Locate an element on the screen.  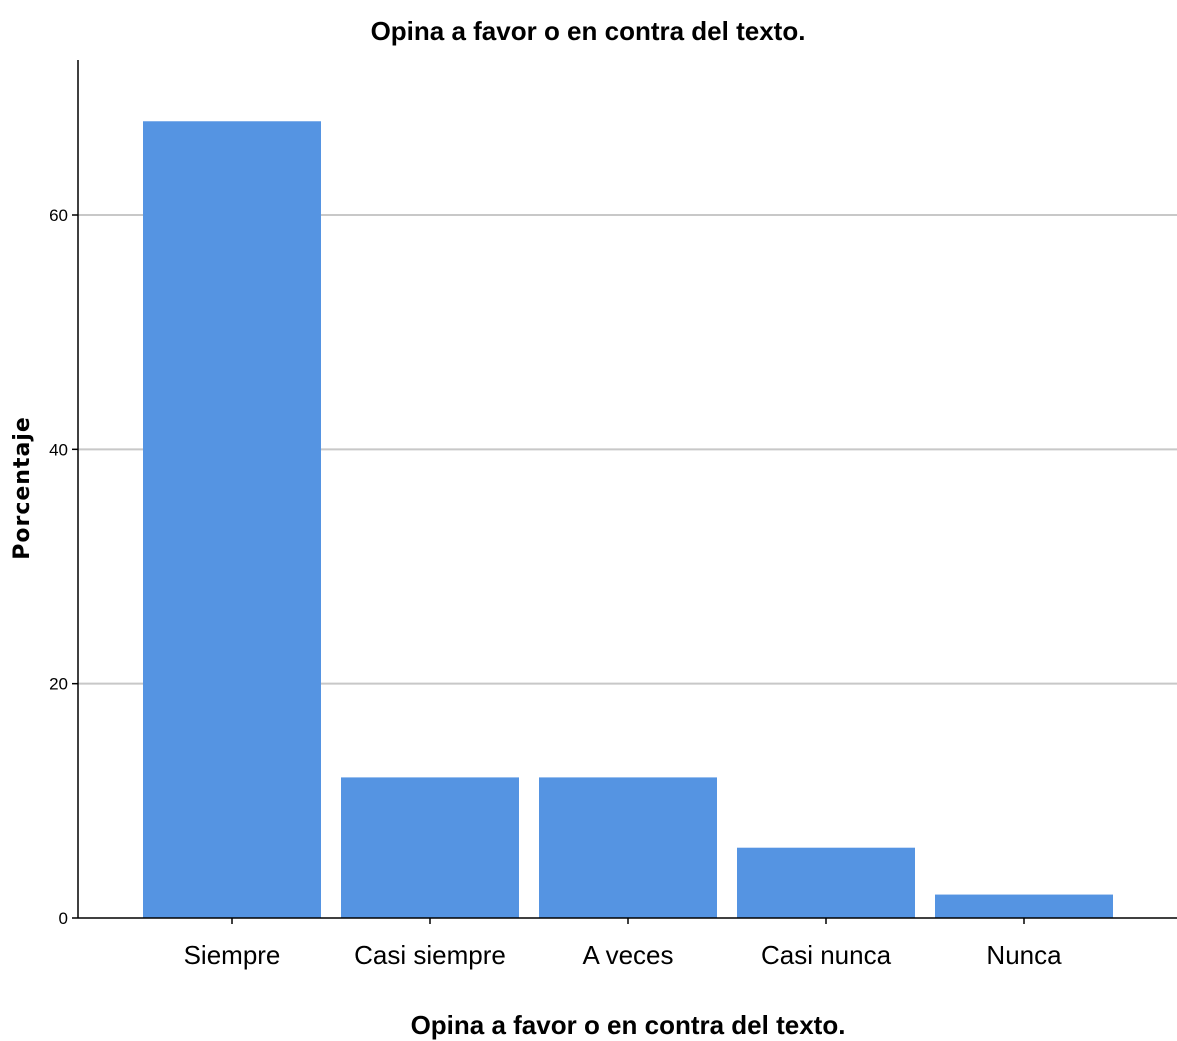
bar-siempre is located at coordinates (232, 520).